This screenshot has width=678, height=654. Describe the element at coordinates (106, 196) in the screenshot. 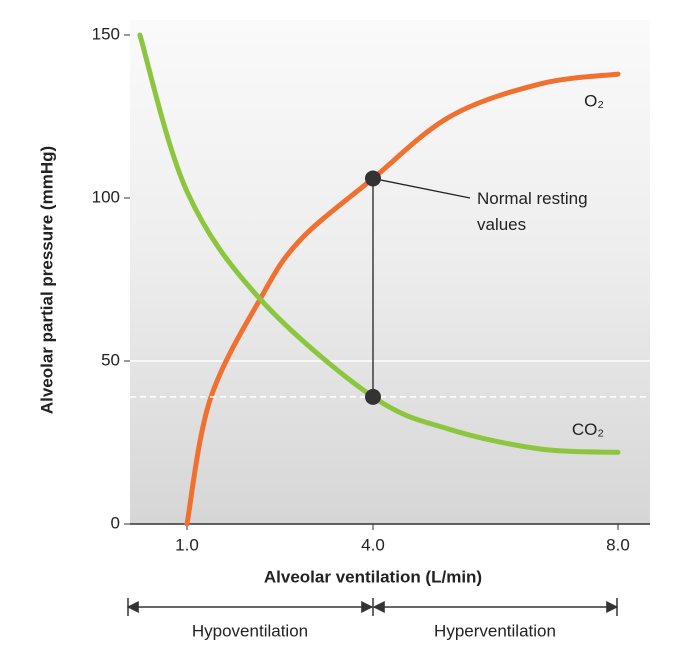

I see `y-tick-label: 100` at that location.